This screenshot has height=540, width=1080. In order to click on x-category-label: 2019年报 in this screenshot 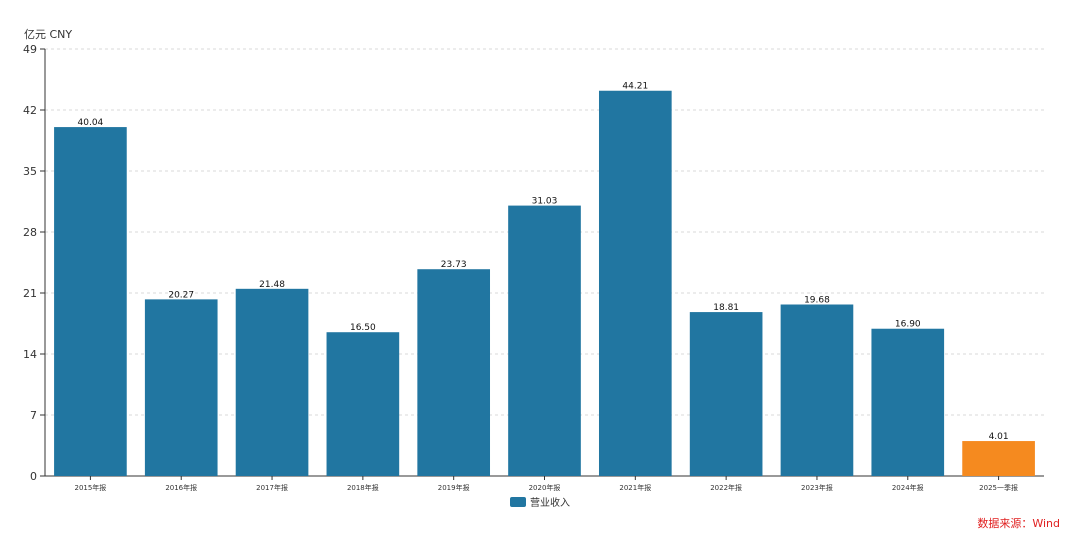, I will do `click(454, 487)`.